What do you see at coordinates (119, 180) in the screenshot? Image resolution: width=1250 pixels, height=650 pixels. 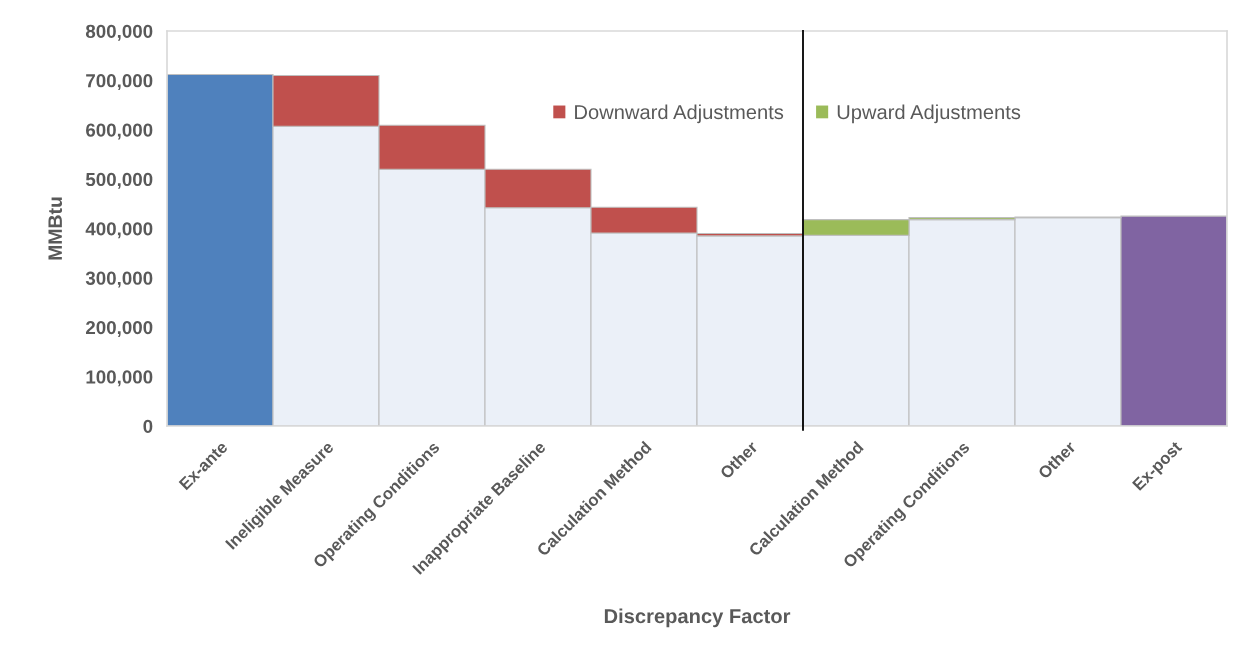 I see `y-tick-label: 500,000` at bounding box center [119, 180].